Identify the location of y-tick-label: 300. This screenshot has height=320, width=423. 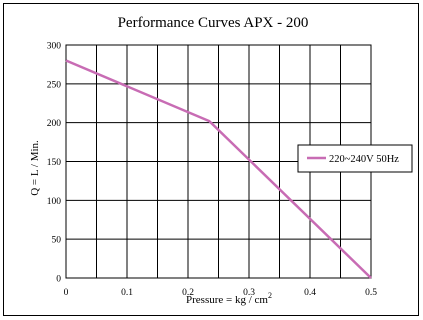
(54, 47).